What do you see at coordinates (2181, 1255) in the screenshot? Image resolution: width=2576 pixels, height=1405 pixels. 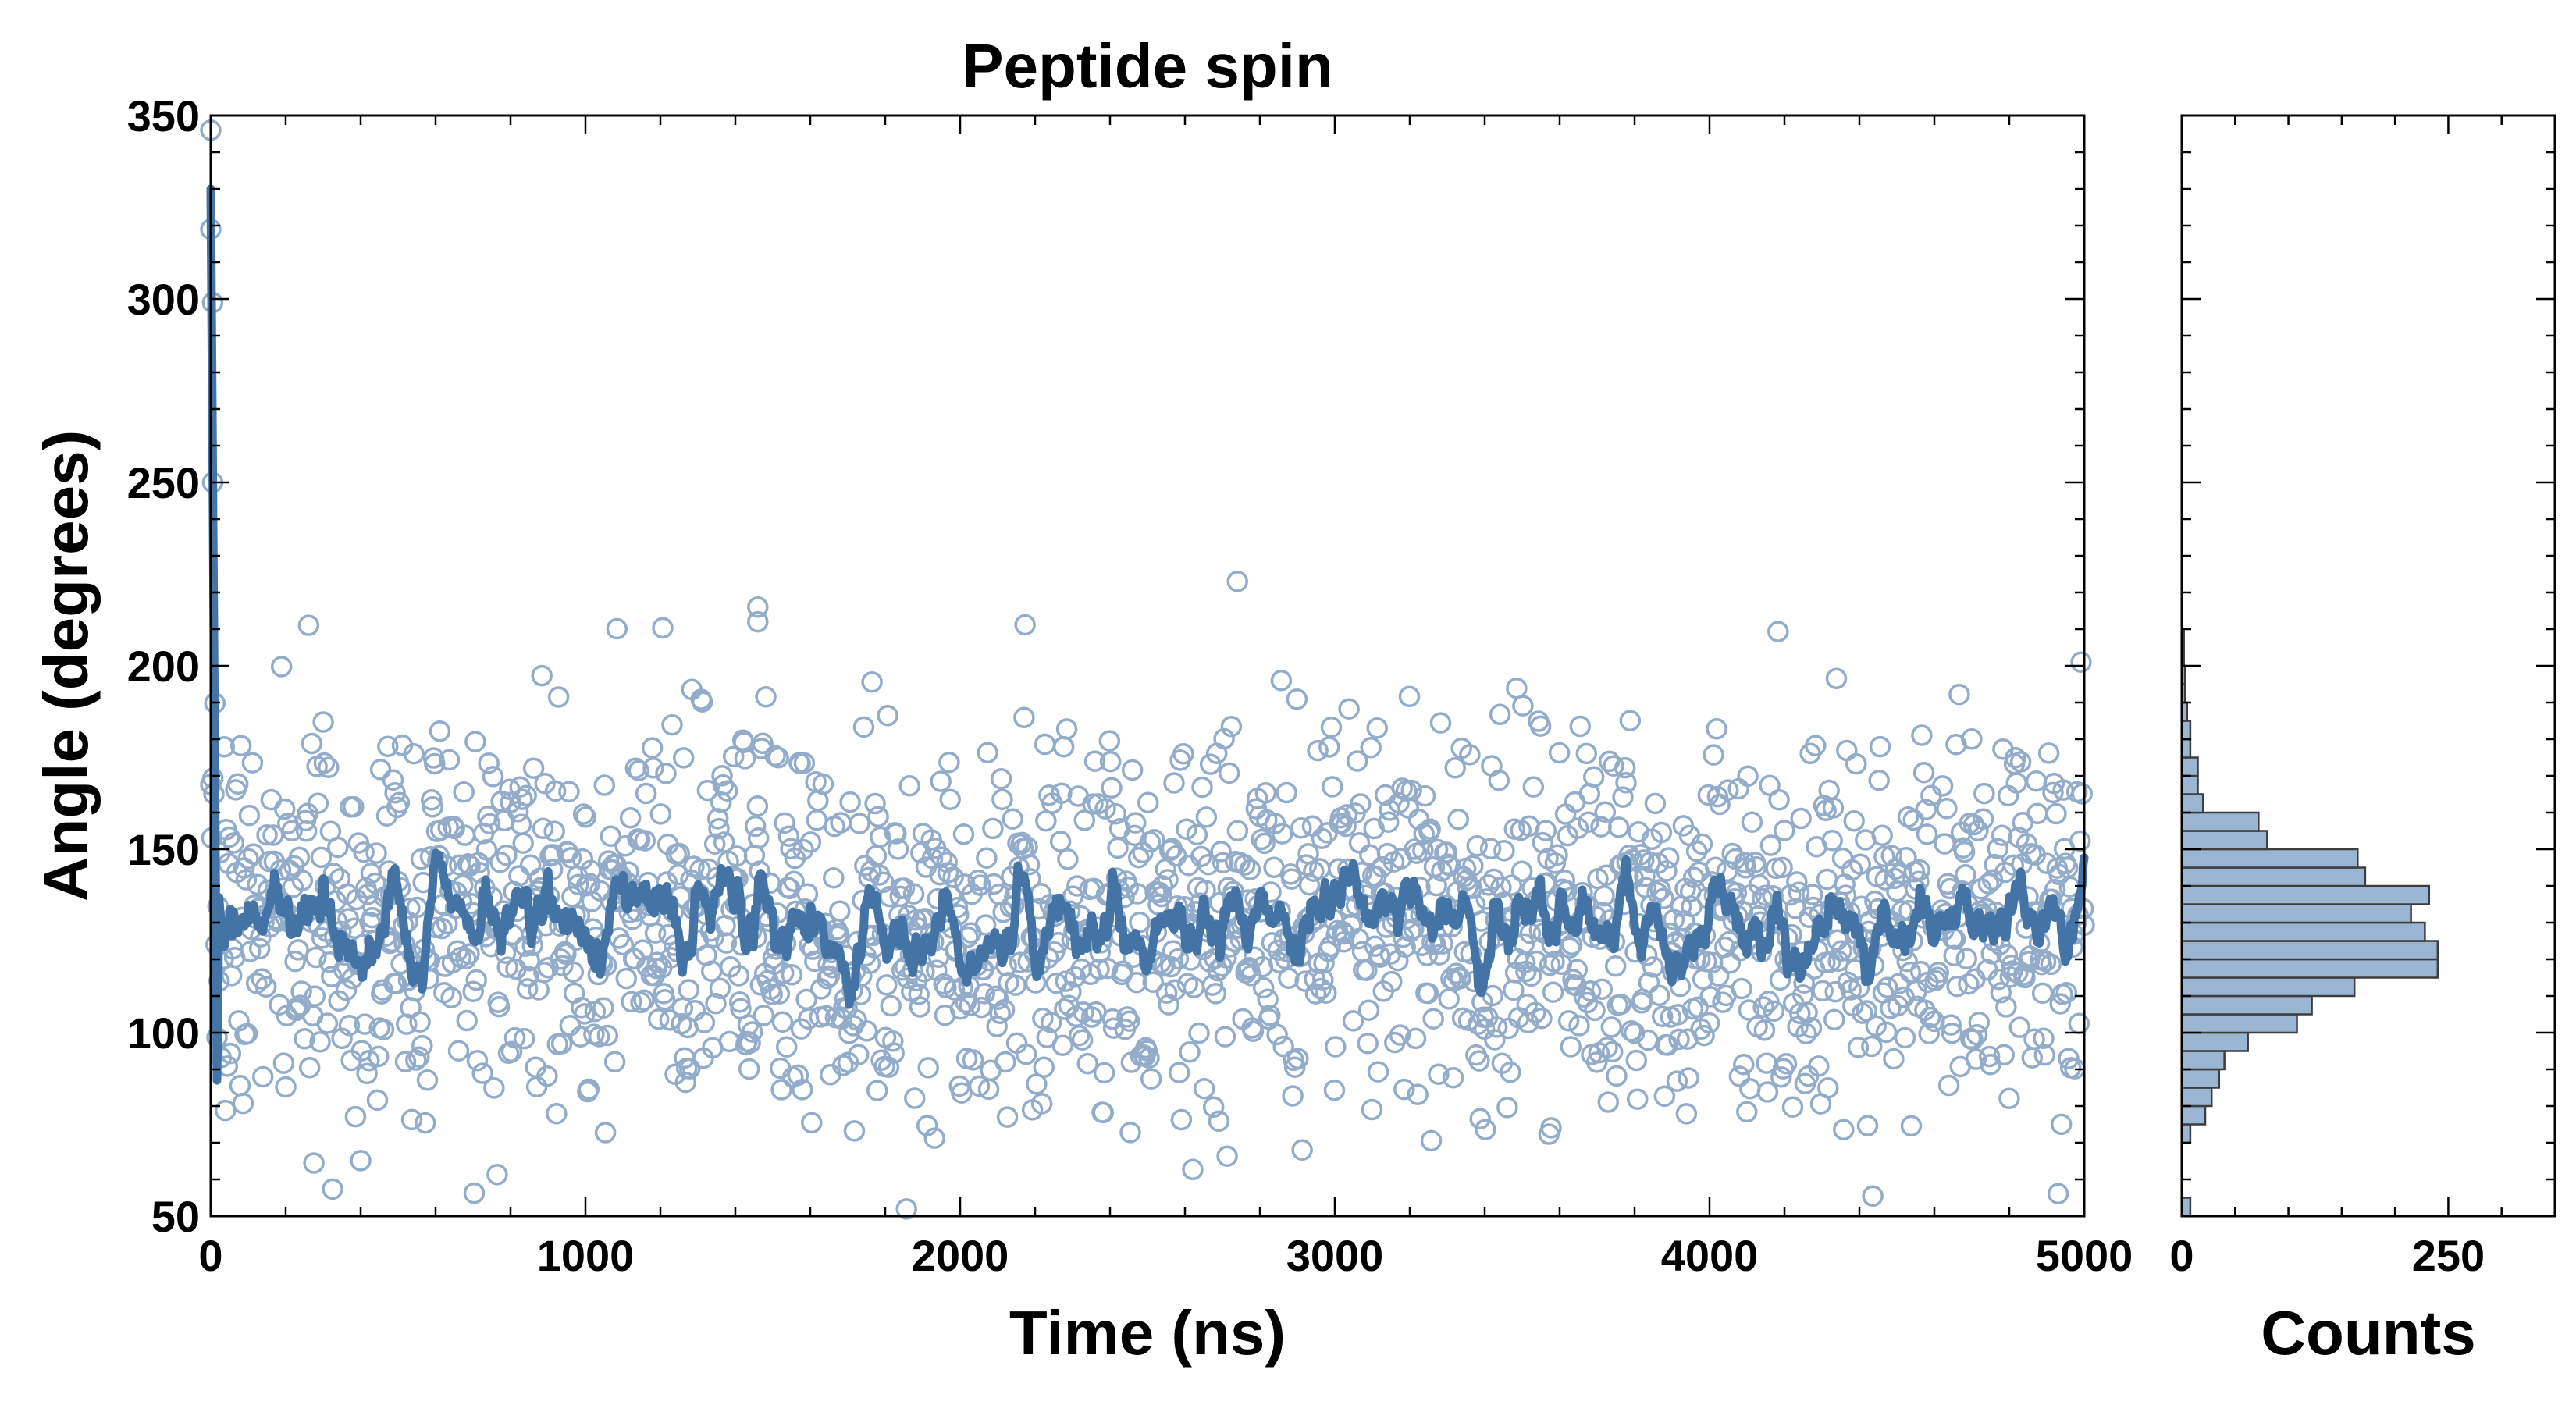 I see `hist-x-tick-label: 0` at bounding box center [2181, 1255].